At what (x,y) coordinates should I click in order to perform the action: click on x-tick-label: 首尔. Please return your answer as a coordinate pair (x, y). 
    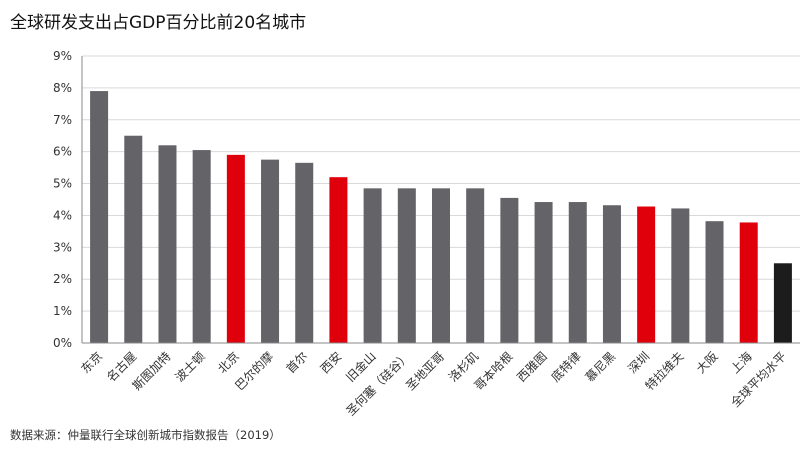
    Looking at the image, I should click on (297, 363).